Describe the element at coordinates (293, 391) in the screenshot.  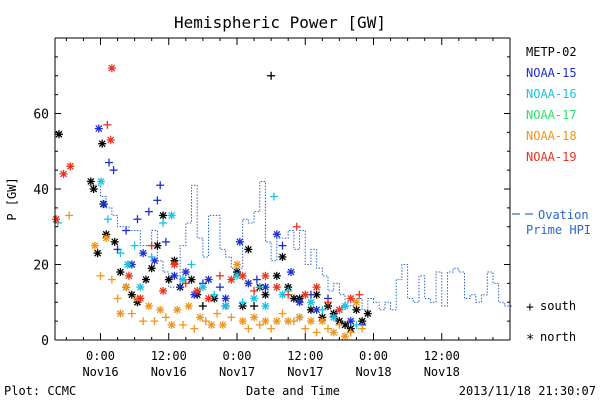
I see `x-axis-label: Date and Time` at that location.